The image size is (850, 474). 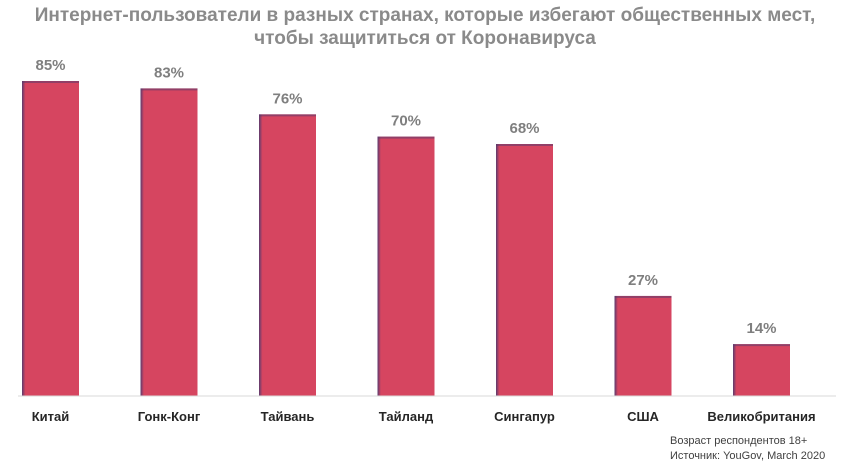 What do you see at coordinates (524, 128) in the screenshot?
I see `data-label-5: 68%` at bounding box center [524, 128].